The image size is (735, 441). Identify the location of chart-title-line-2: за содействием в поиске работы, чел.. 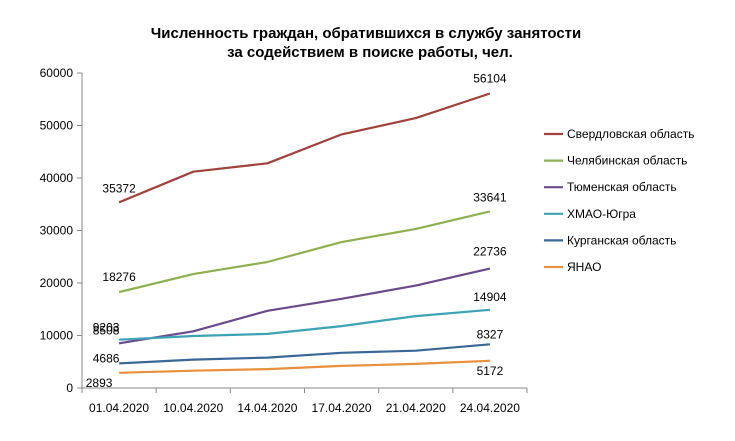
(370, 52).